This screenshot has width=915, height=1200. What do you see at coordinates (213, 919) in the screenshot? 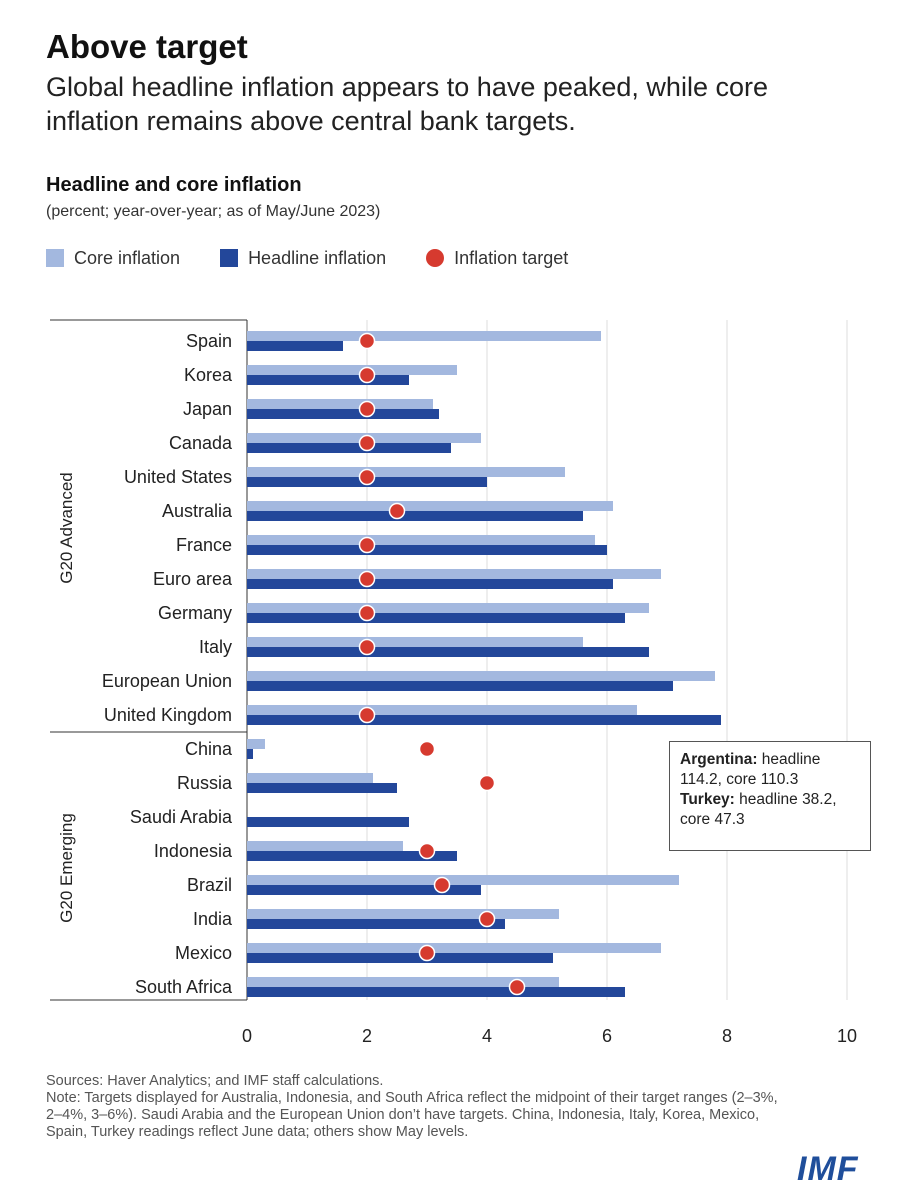
I see `category-label: India` at bounding box center [213, 919].